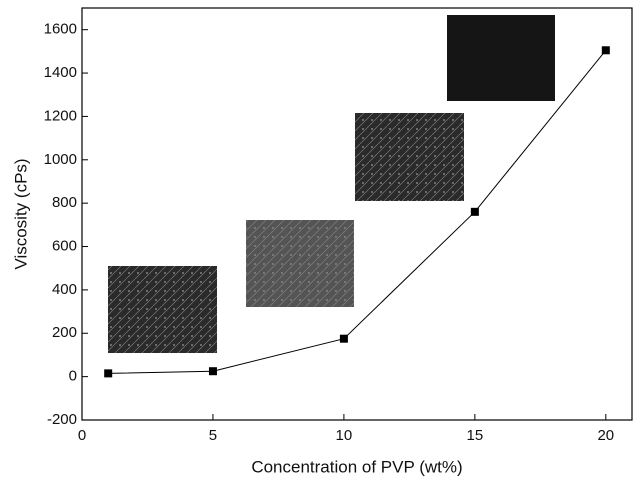 This screenshot has height=484, width=637. I want to click on y-tick-label: 1000, so click(60, 159).